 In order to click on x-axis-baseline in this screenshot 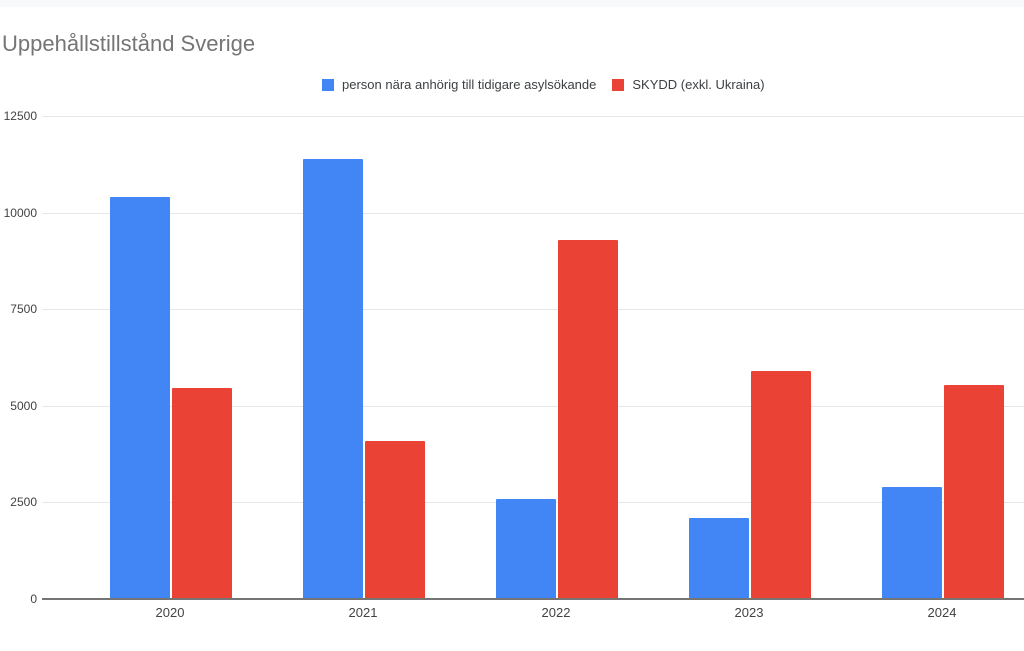, I will do `click(533, 599)`.